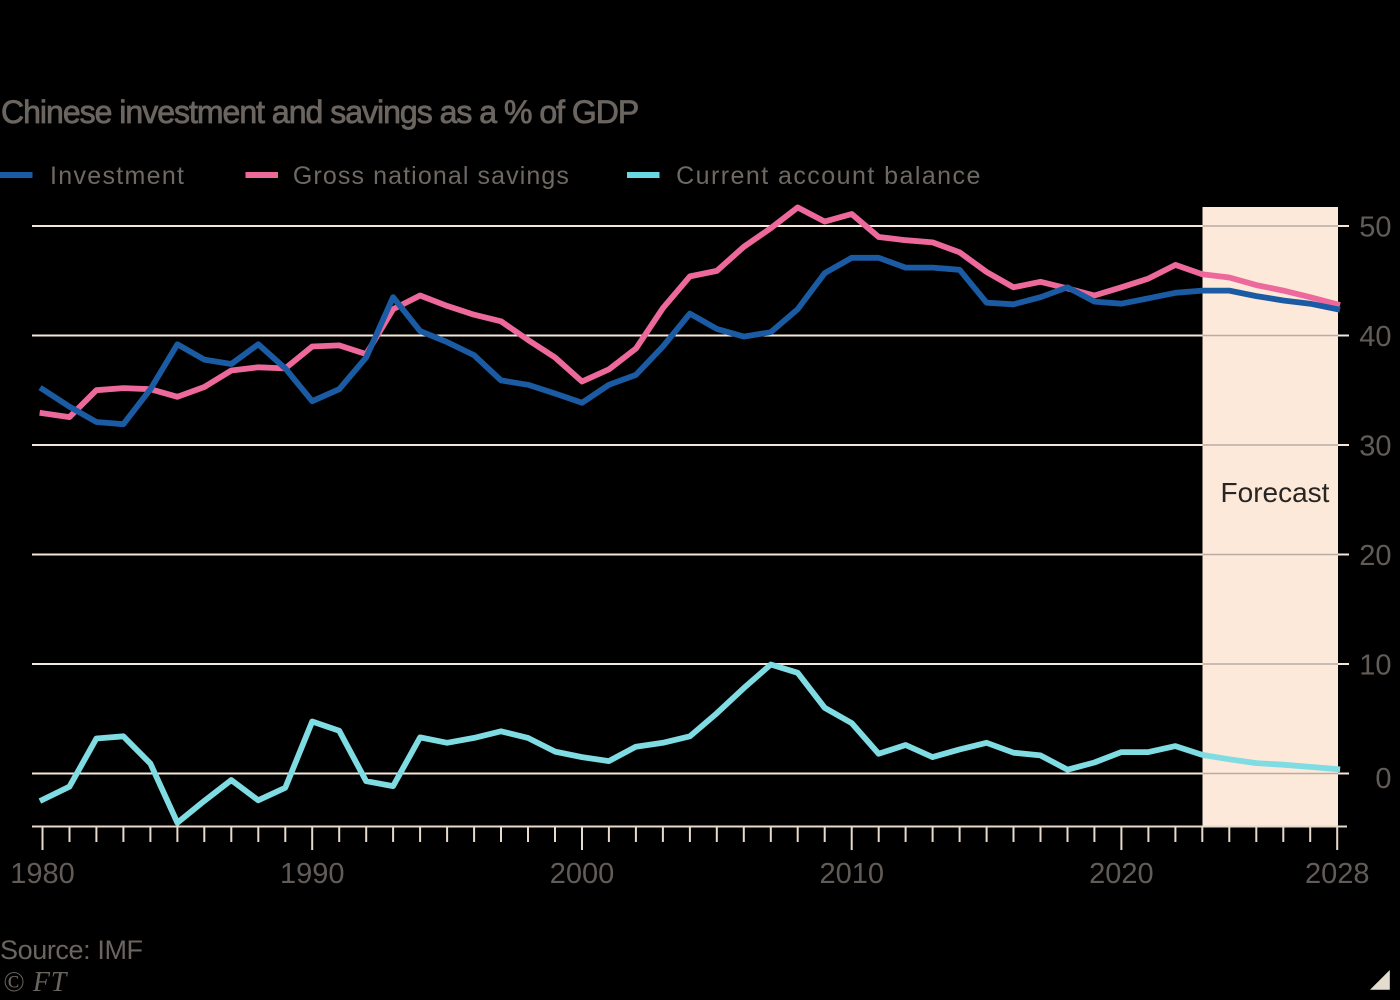  I want to click on svg-text: Current account balance, so click(829, 176).